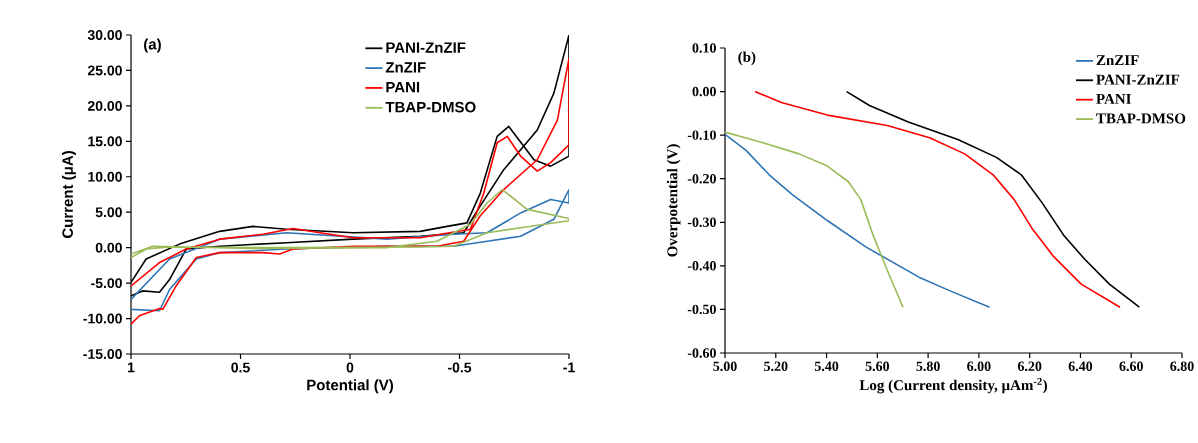 The height and width of the screenshot is (443, 1198). What do you see at coordinates (877, 366) in the screenshot?
I see `x-tick-label: 5.60` at bounding box center [877, 366].